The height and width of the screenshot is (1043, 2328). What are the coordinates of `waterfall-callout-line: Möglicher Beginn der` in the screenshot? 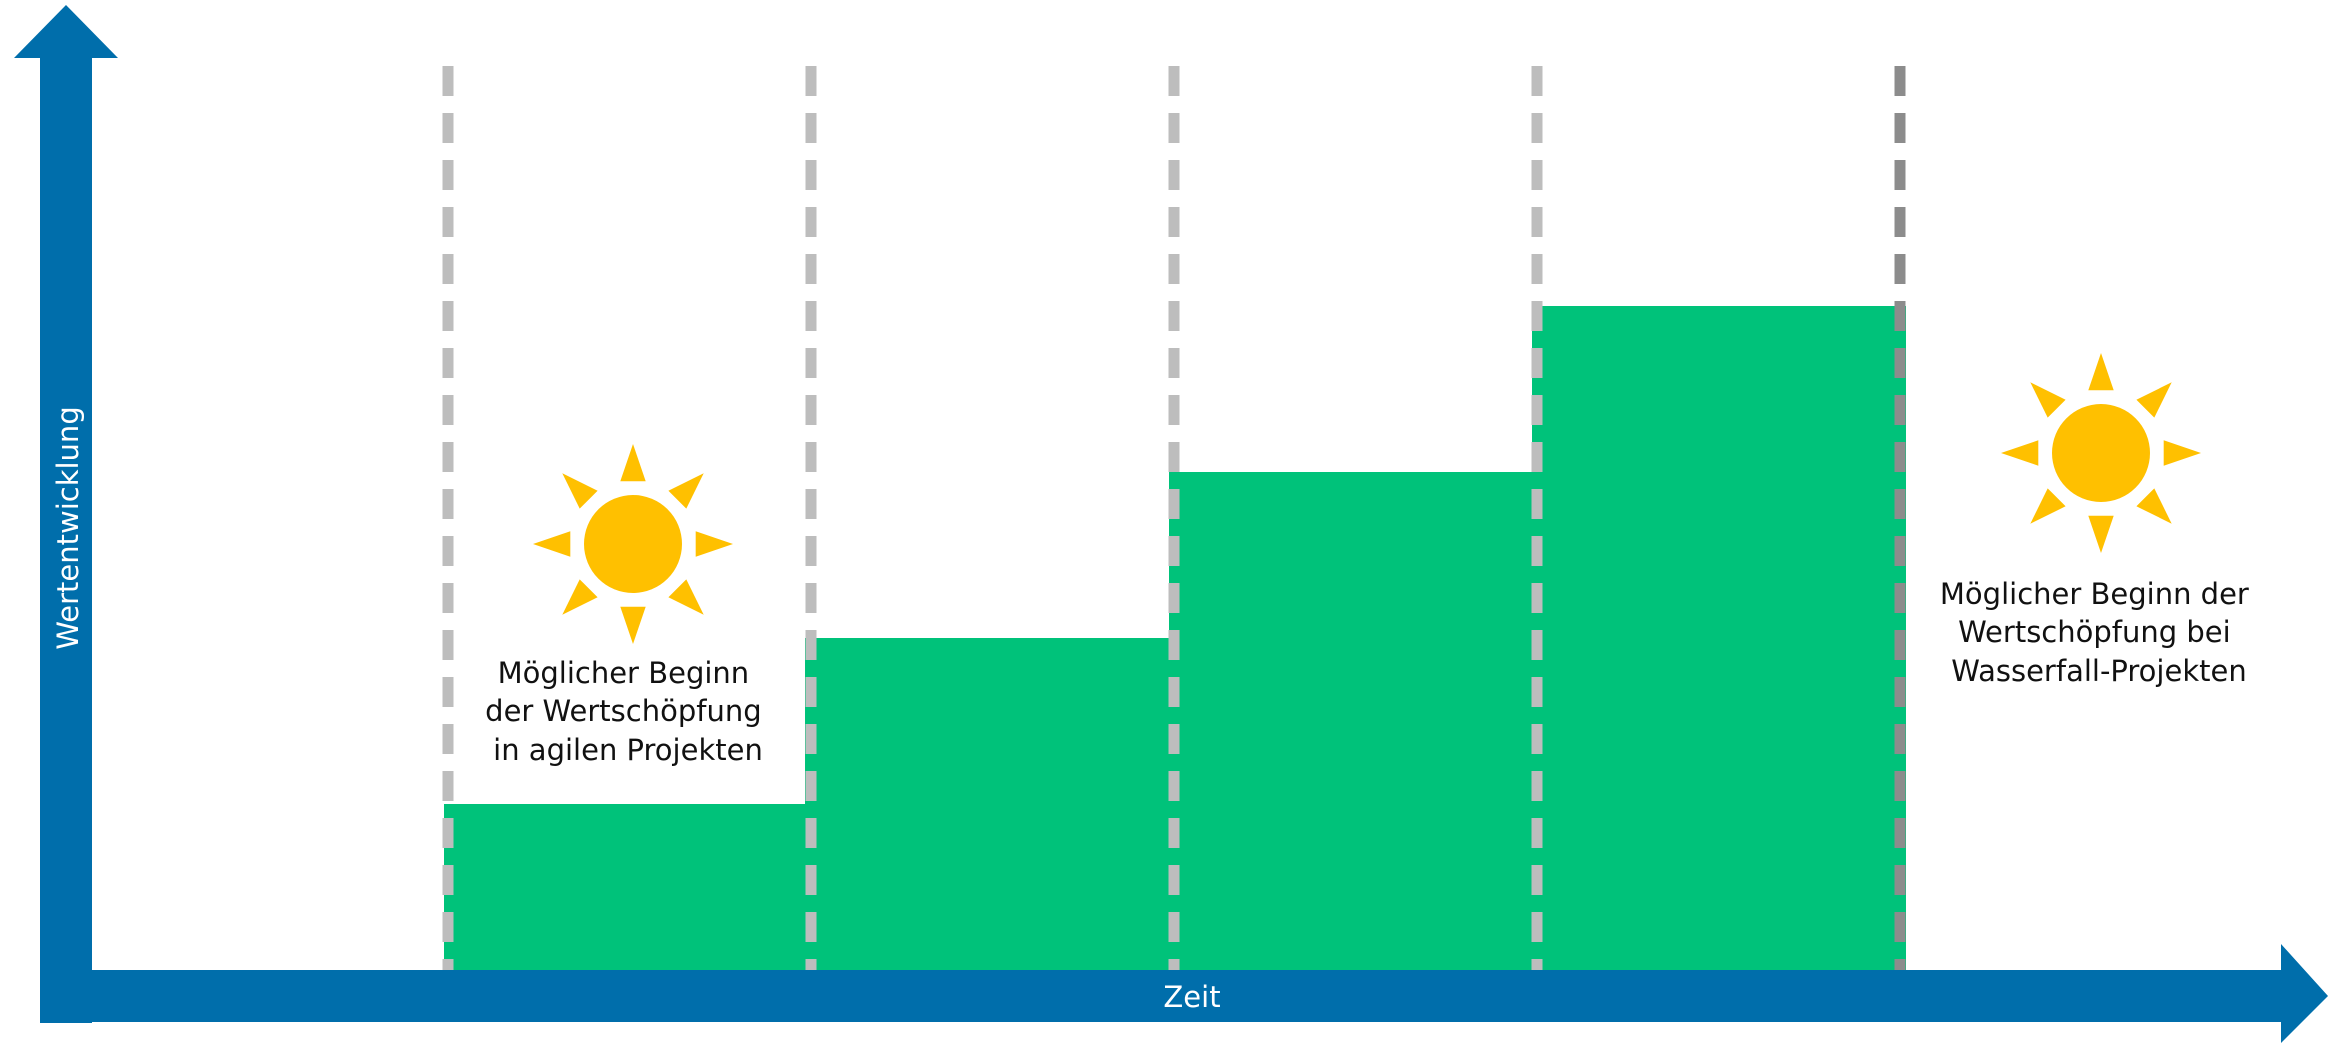 It's located at (2094, 594).